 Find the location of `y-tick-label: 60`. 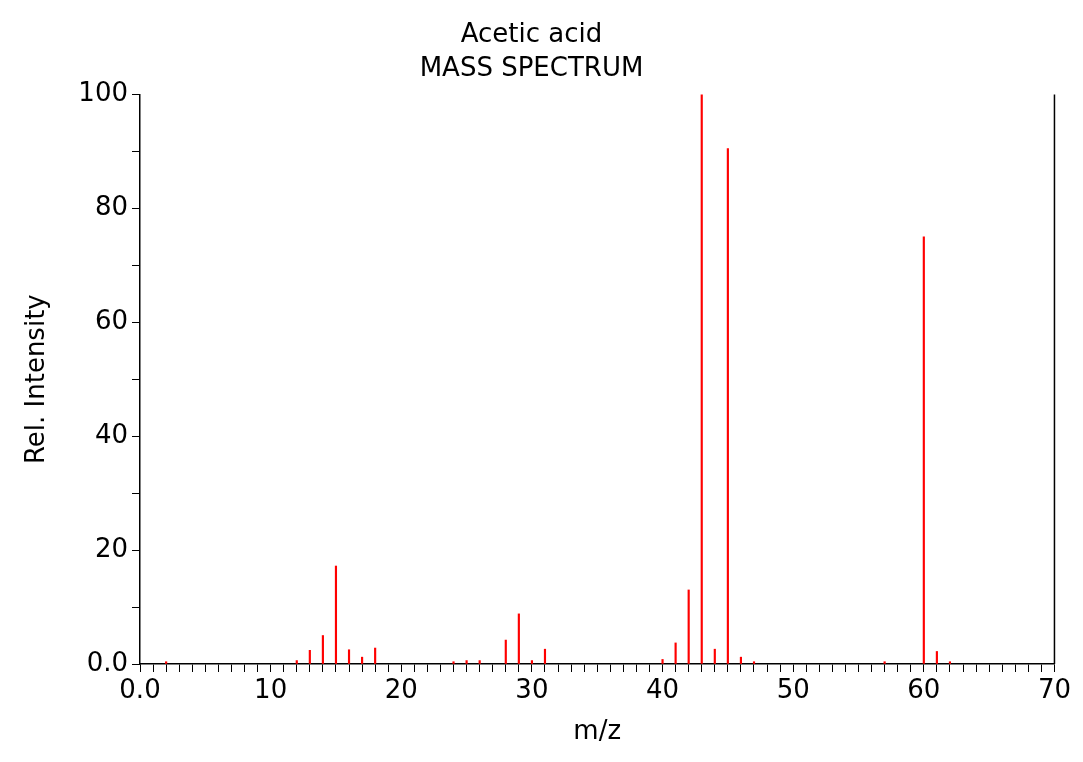

y-tick-label: 60 is located at coordinates (111, 319).